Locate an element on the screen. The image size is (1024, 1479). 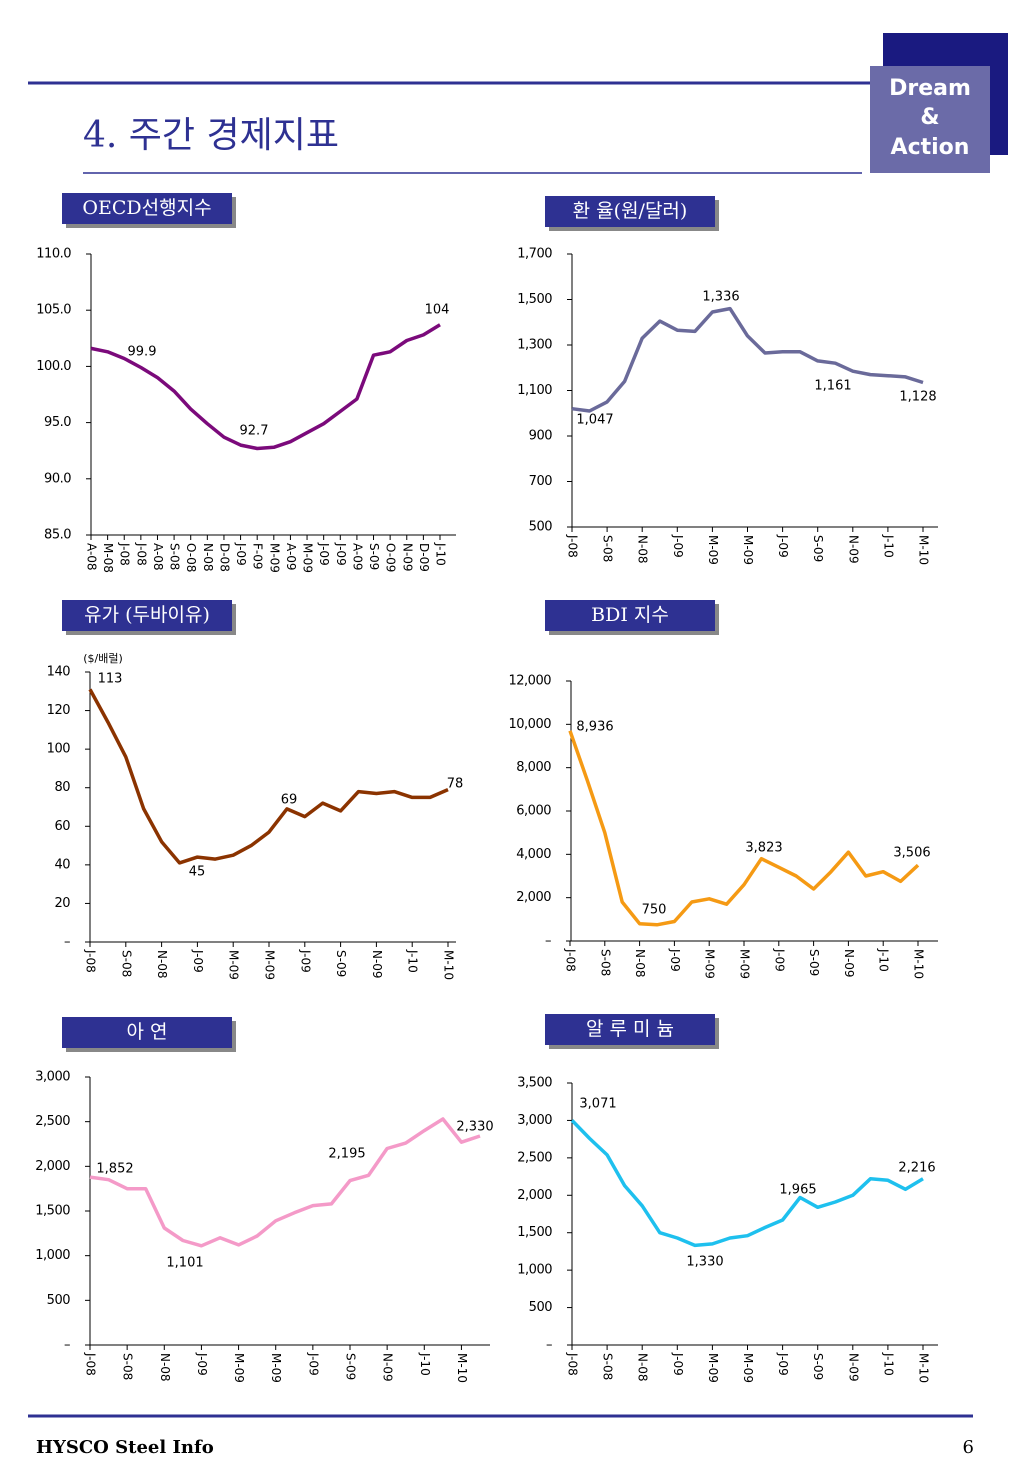
annotation: 1,965 is located at coordinates (797, 1190).